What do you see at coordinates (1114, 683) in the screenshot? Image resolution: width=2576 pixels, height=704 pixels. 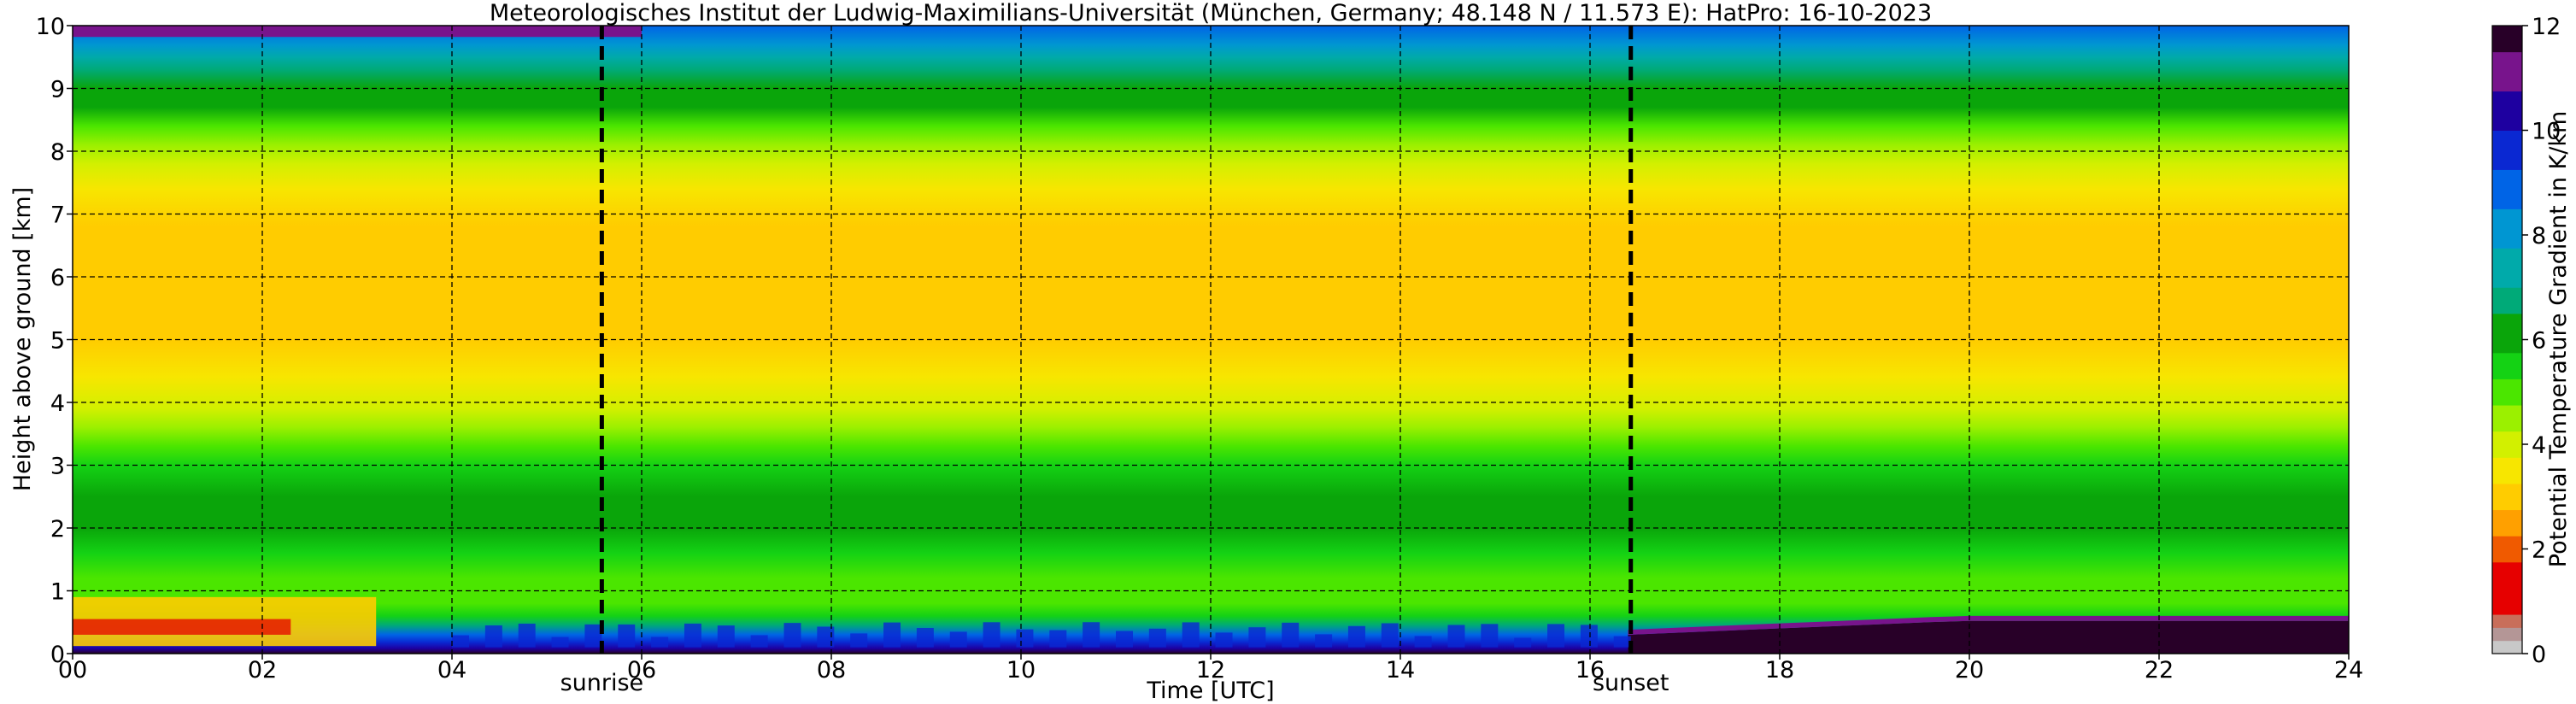 I see `event-labels: sunrise sunset` at bounding box center [1114, 683].